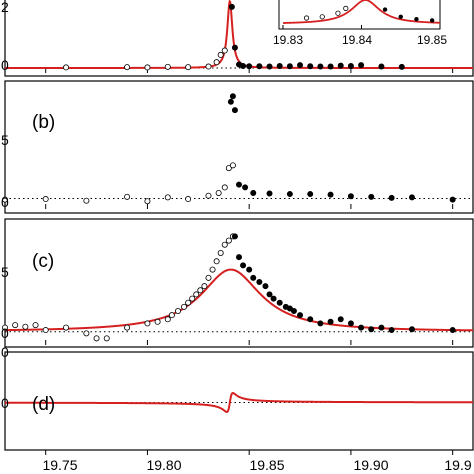 Image resolution: width=474 pixels, height=474 pixels. What do you see at coordinates (5, 403) in the screenshot?
I see `panel-d-ytick-zero: 0` at bounding box center [5, 403].